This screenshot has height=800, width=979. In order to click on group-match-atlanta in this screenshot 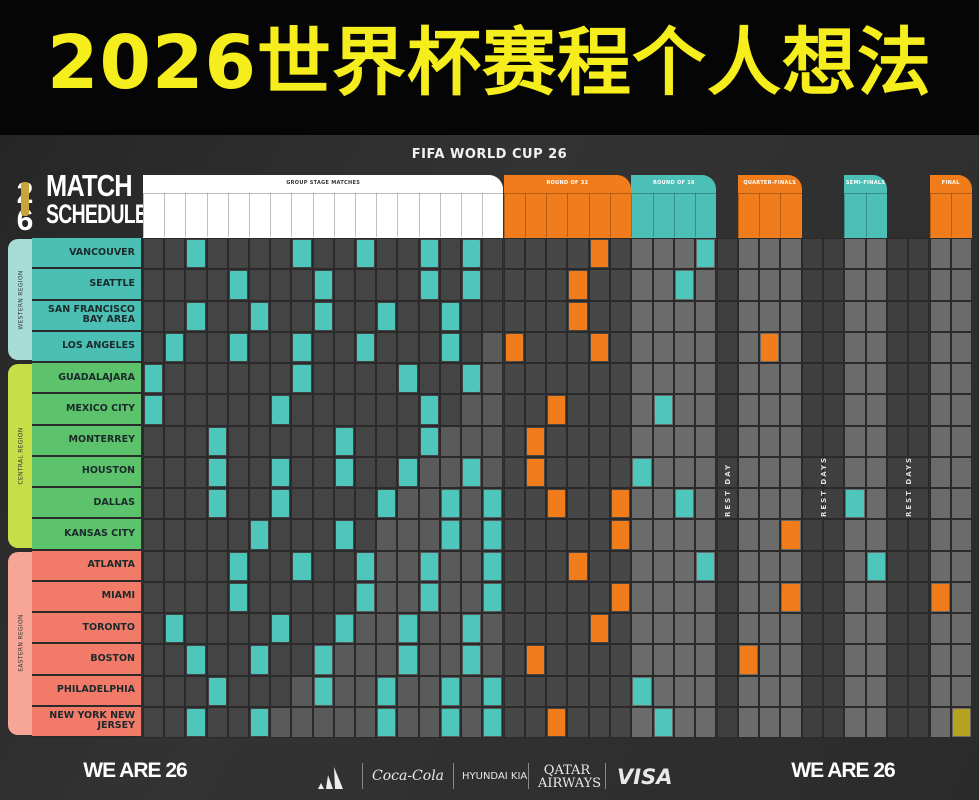, I will do `click(238, 566)`.